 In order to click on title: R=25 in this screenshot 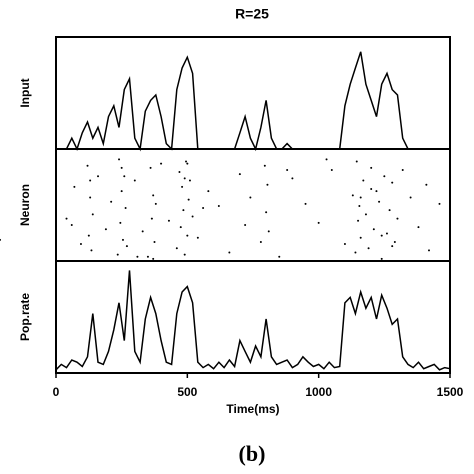, I will do `click(252, 14)`.